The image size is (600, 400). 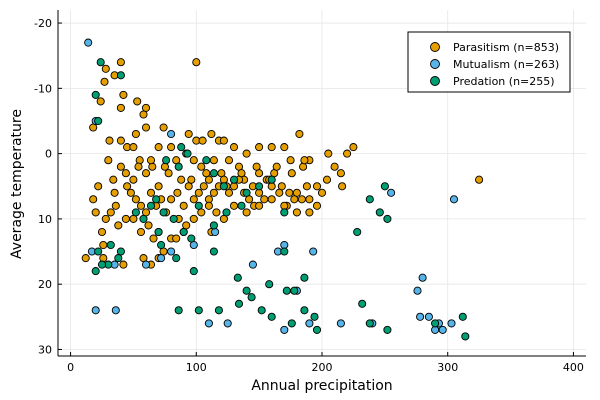 I want to click on y-tick-label: -20, so click(x=43, y=23).